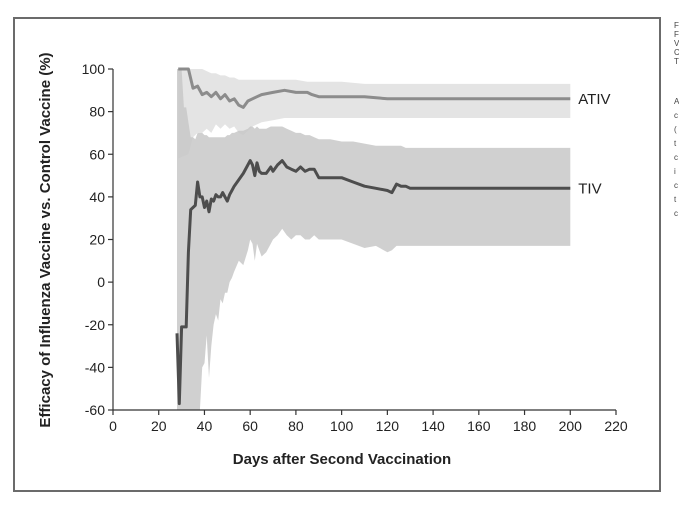 The width and height of the screenshot is (679, 525). What do you see at coordinates (616, 426) in the screenshot?
I see `x-tick-label: 220` at bounding box center [616, 426].